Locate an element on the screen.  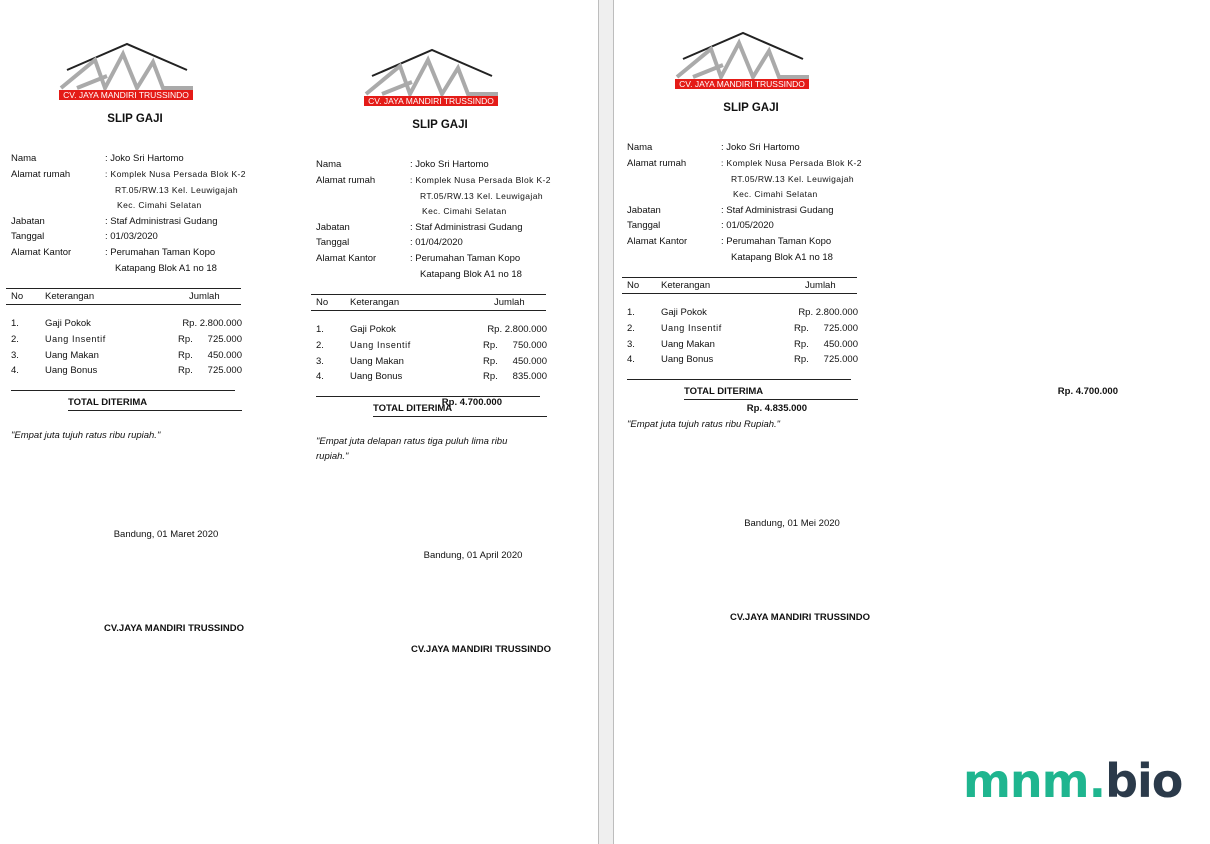
total-amount: Rp. 4.835.000 is located at coordinates (776, 408).